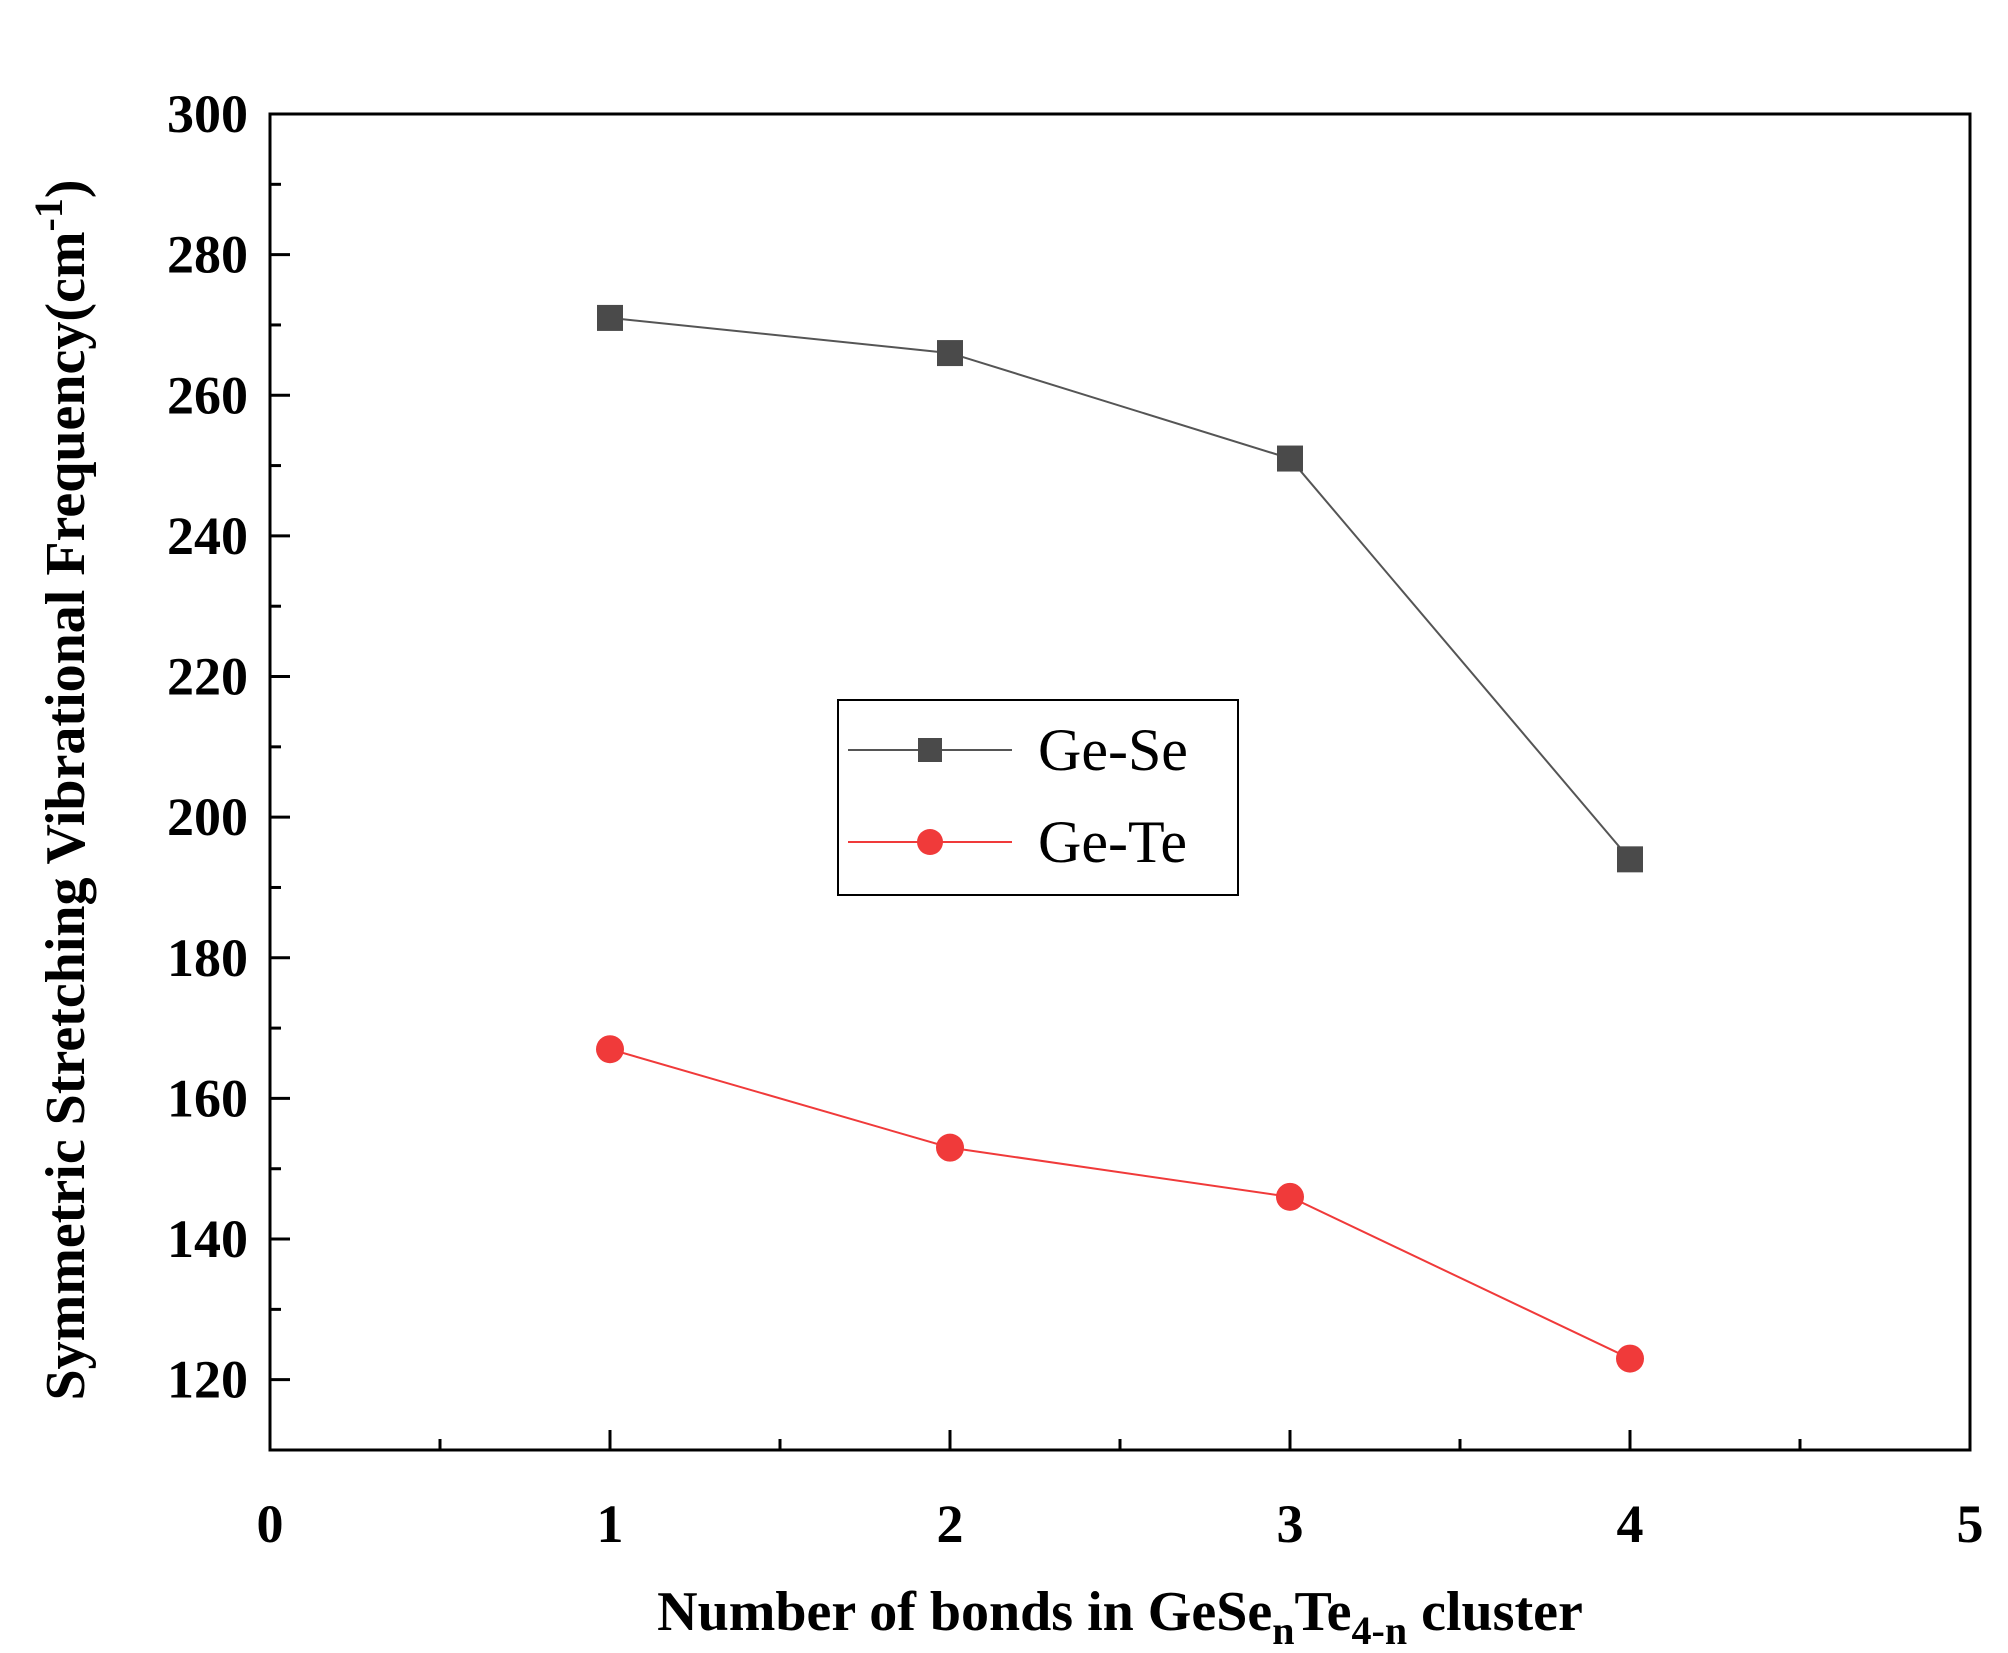 Image resolution: width=2008 pixels, height=1653 pixels. I want to click on y-tick-label: 300, so click(207, 114).